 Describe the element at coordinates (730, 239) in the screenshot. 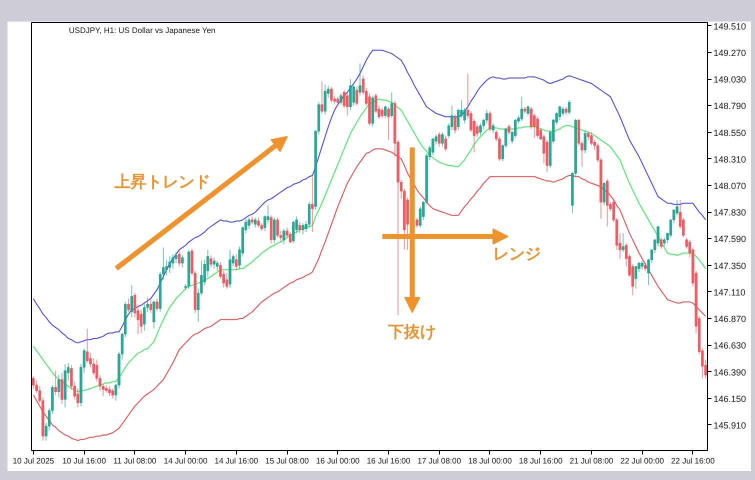

I see `y-tick-label: 147.590` at that location.